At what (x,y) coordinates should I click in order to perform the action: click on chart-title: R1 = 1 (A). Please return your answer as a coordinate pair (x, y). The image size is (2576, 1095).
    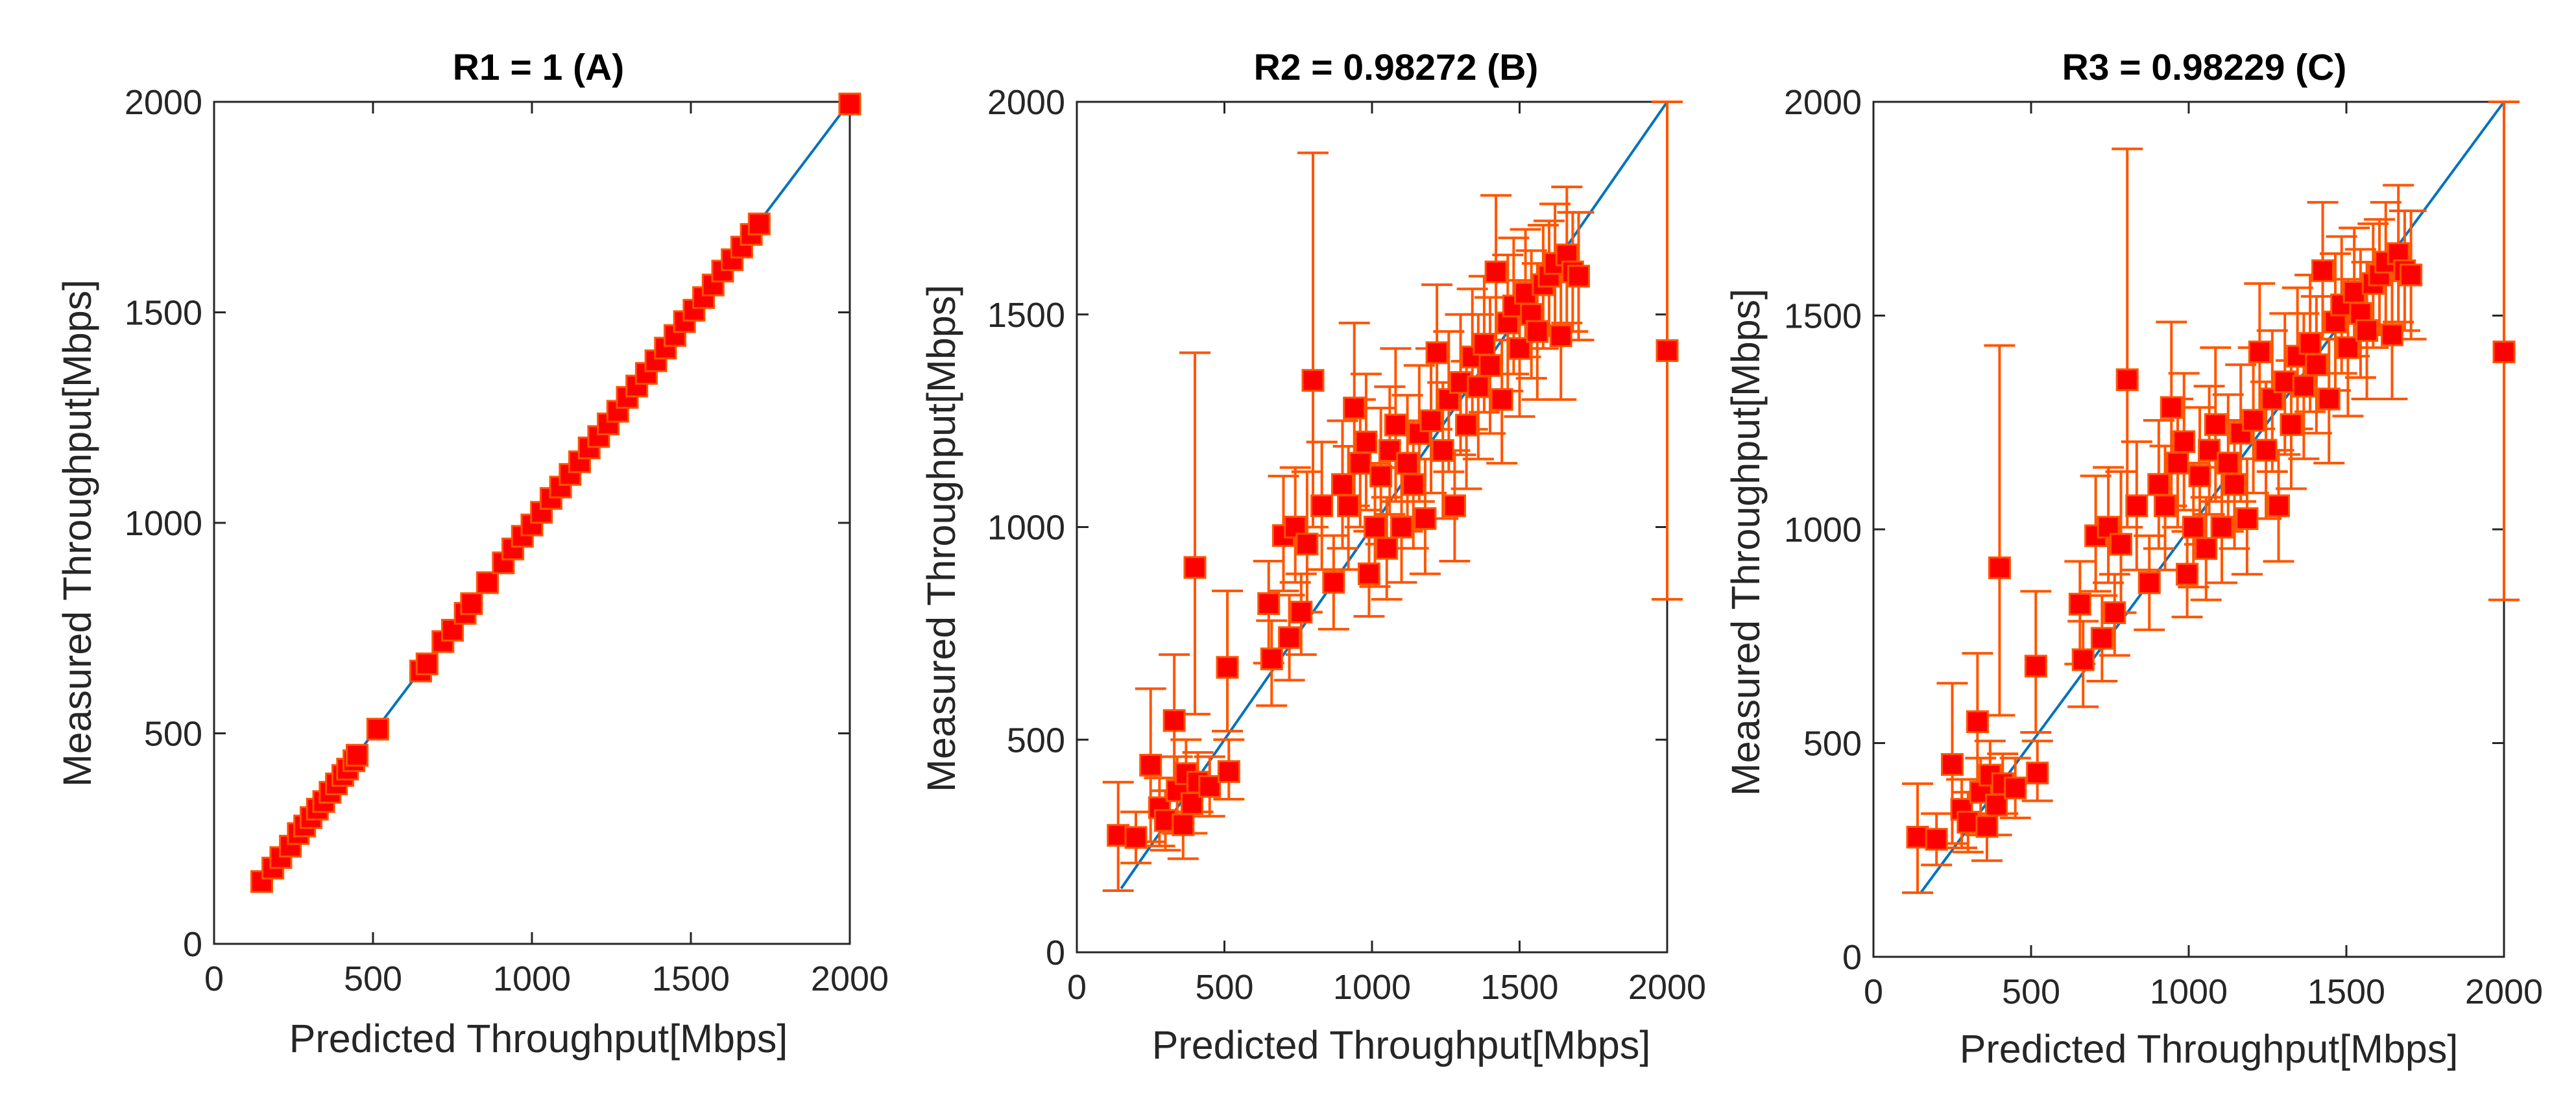
    Looking at the image, I should click on (539, 67).